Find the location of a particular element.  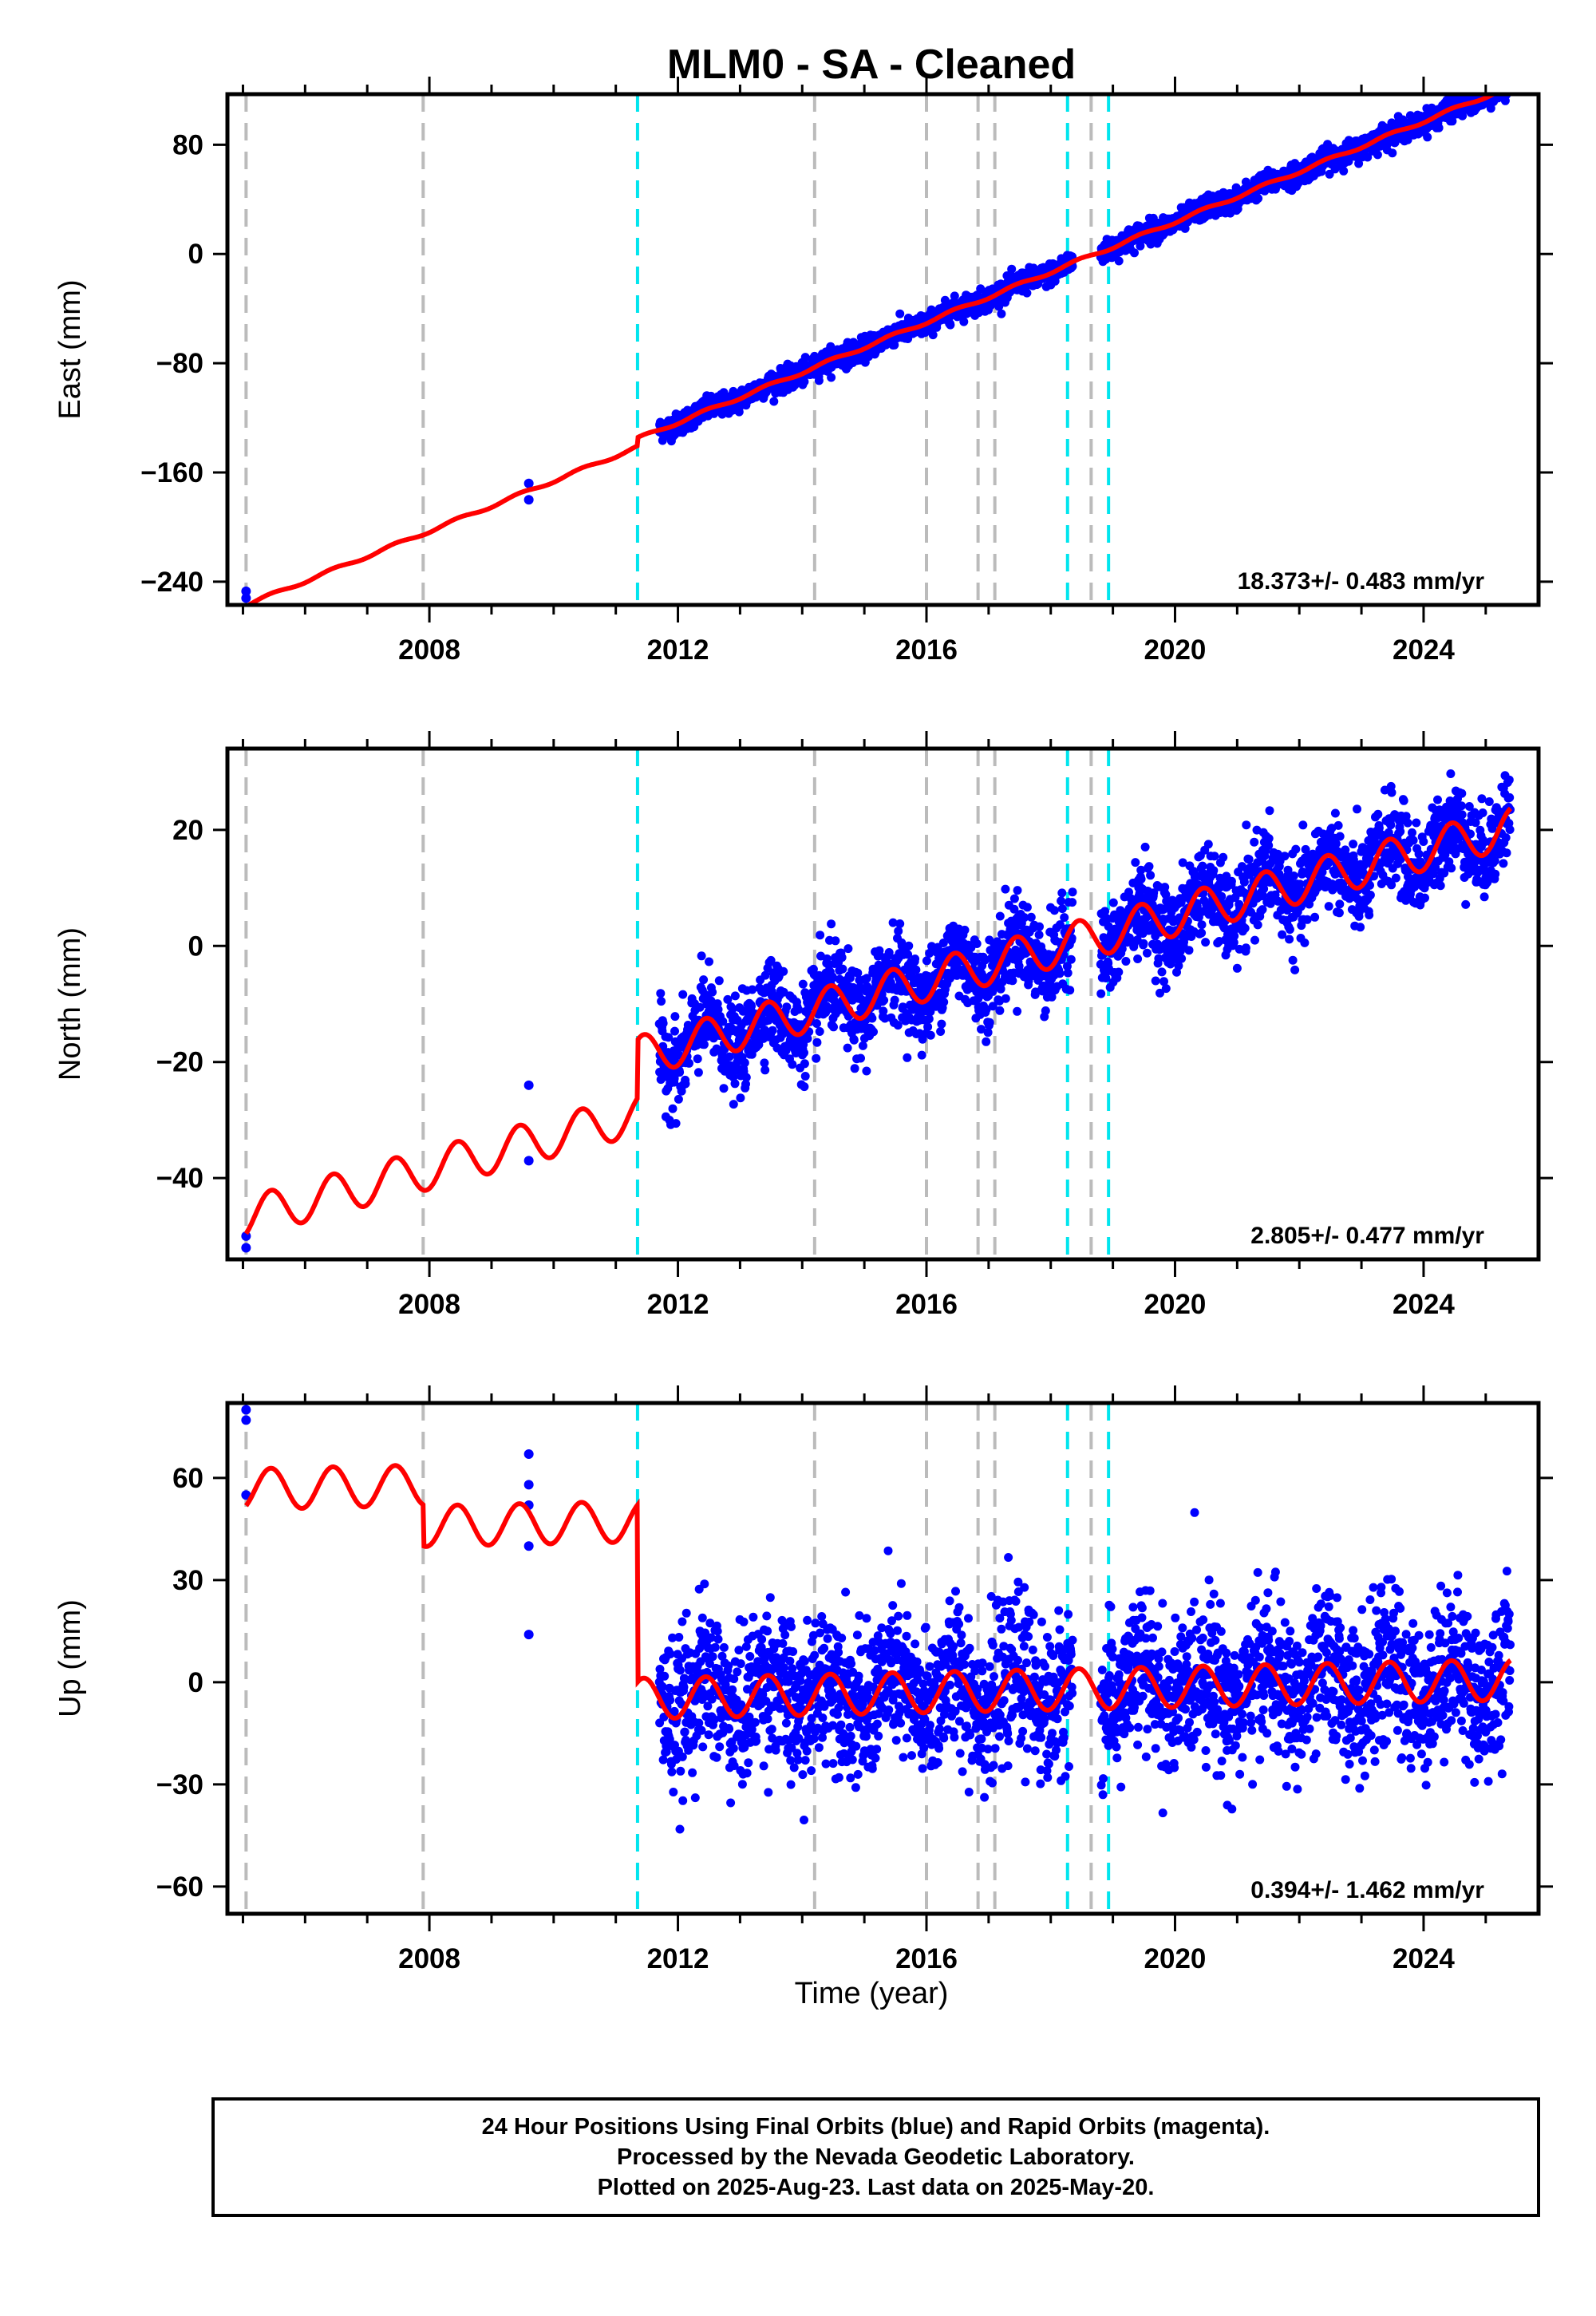

x-tick-label: 2020 is located at coordinates (1175, 650).